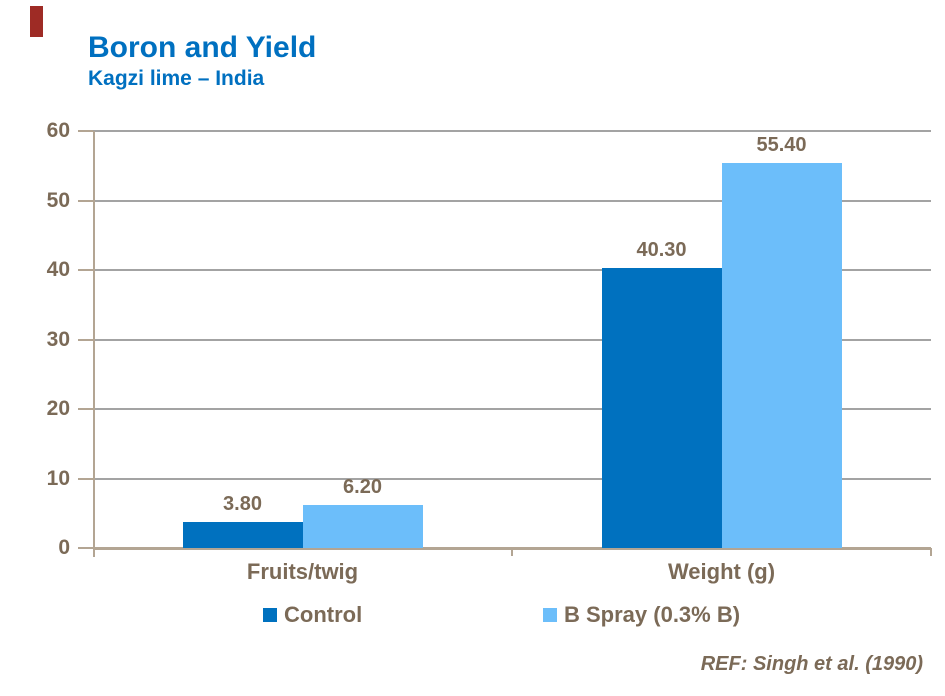 This screenshot has width=945, height=696. What do you see at coordinates (362, 526) in the screenshot?
I see `bar-b-spray-0-3-b--0` at bounding box center [362, 526].